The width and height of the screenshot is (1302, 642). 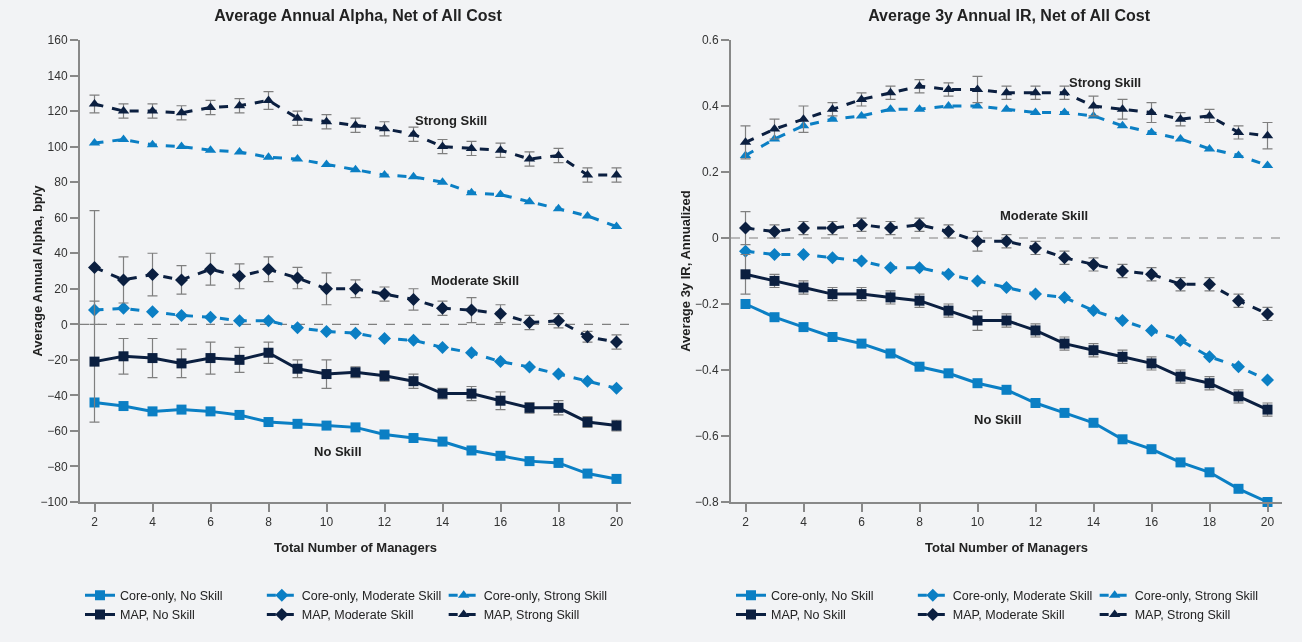 I want to click on y-tick-label: 20, so click(x=61, y=288).